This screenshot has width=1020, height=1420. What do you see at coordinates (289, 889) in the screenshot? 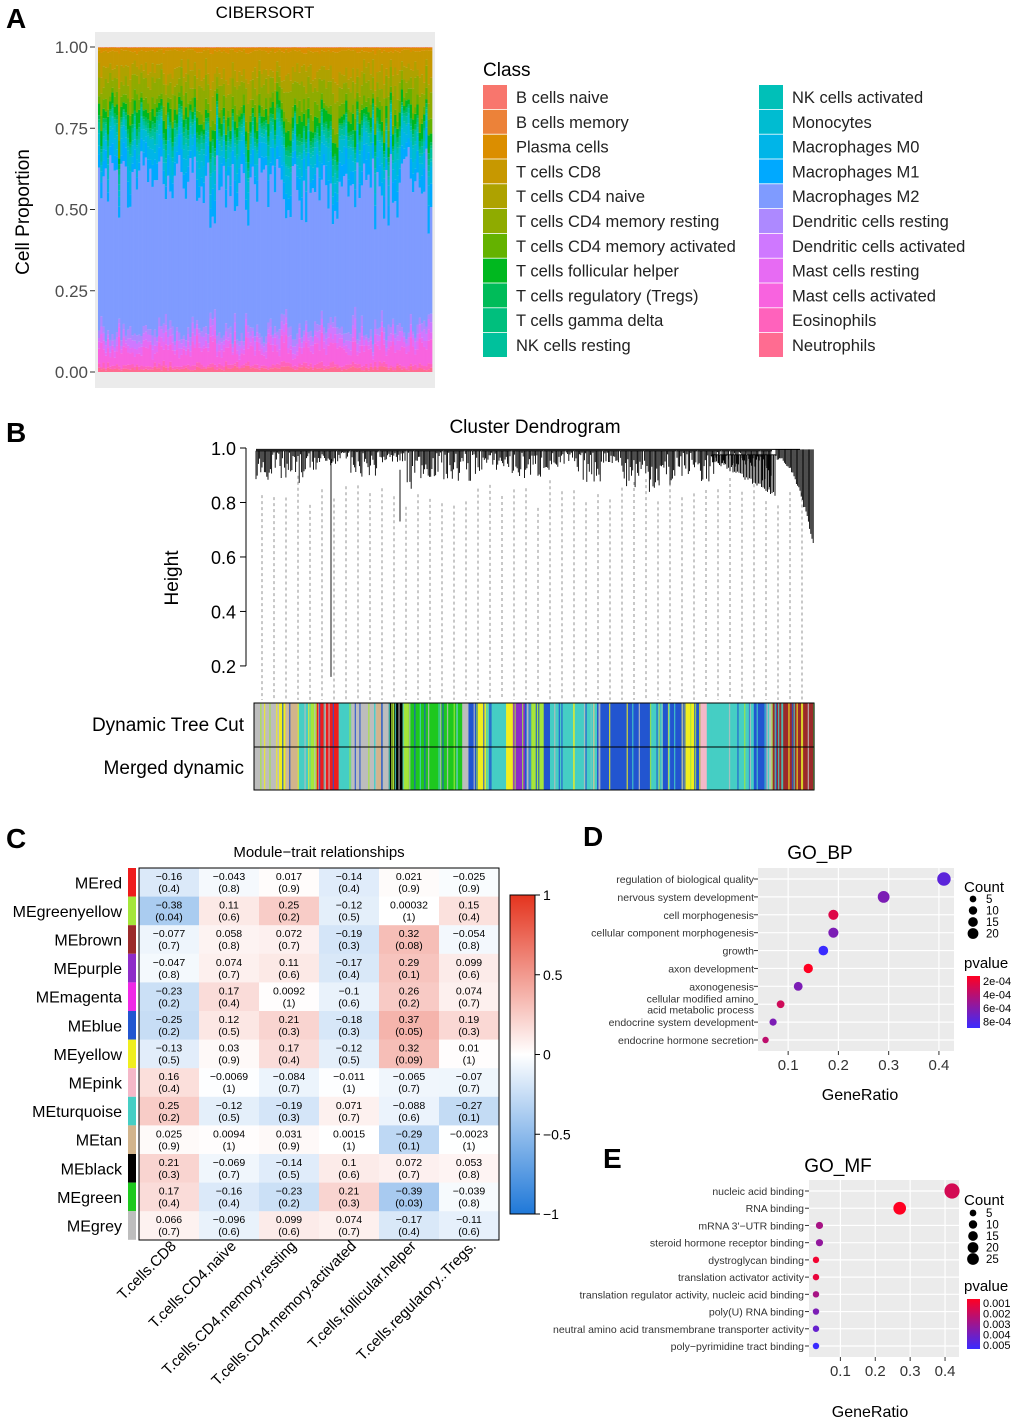
I see `cell-pvalue: (0.9)` at bounding box center [289, 889].